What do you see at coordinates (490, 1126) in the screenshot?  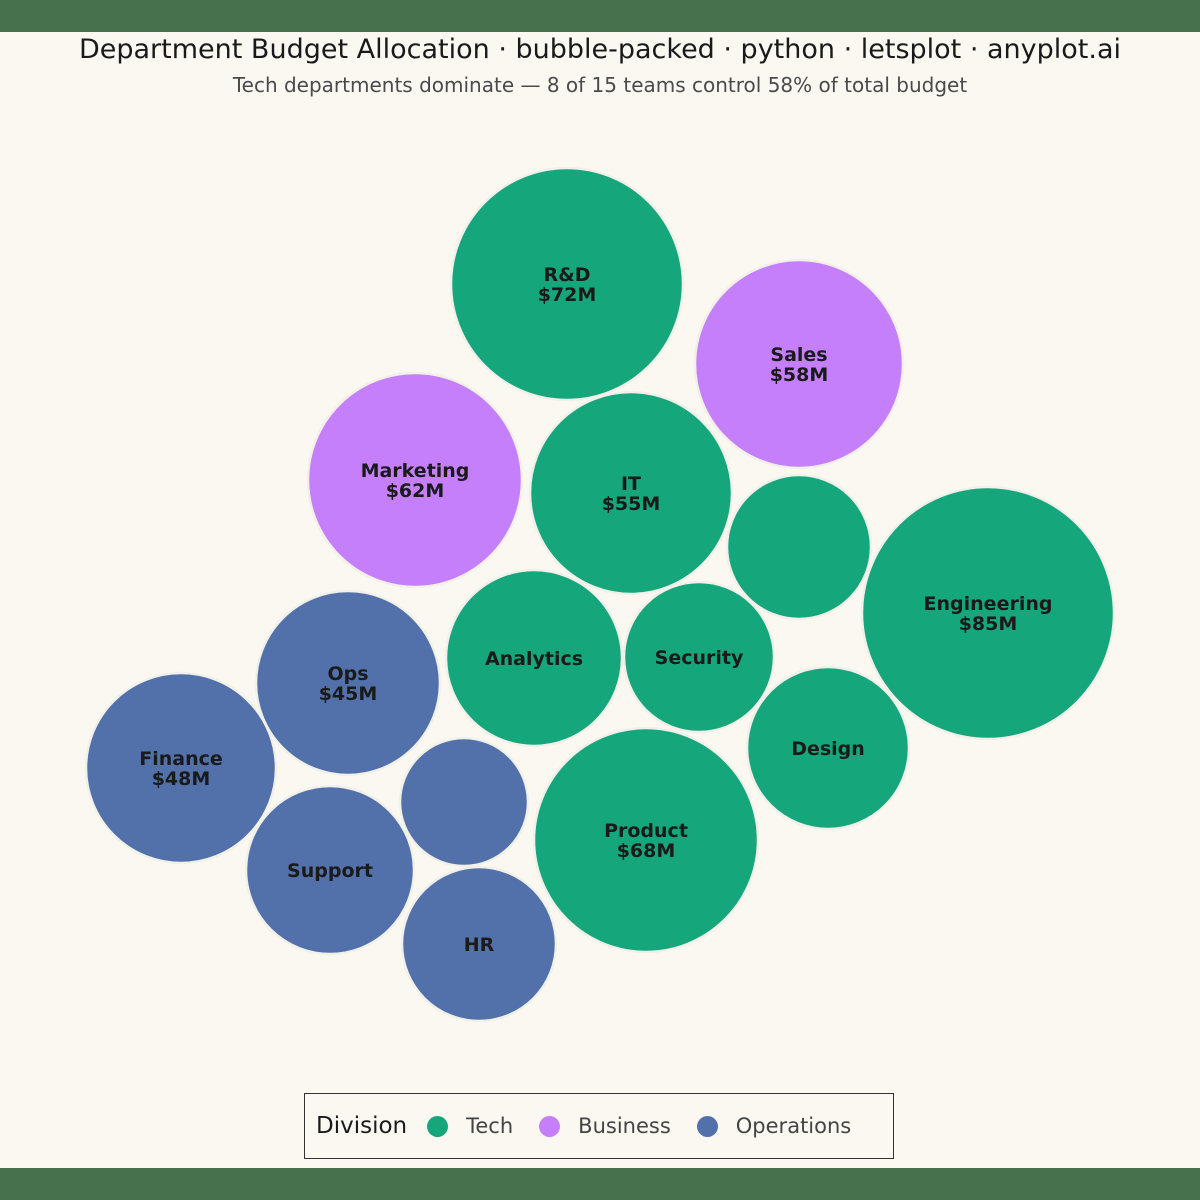 I see `legend-label-tech: Tech` at bounding box center [490, 1126].